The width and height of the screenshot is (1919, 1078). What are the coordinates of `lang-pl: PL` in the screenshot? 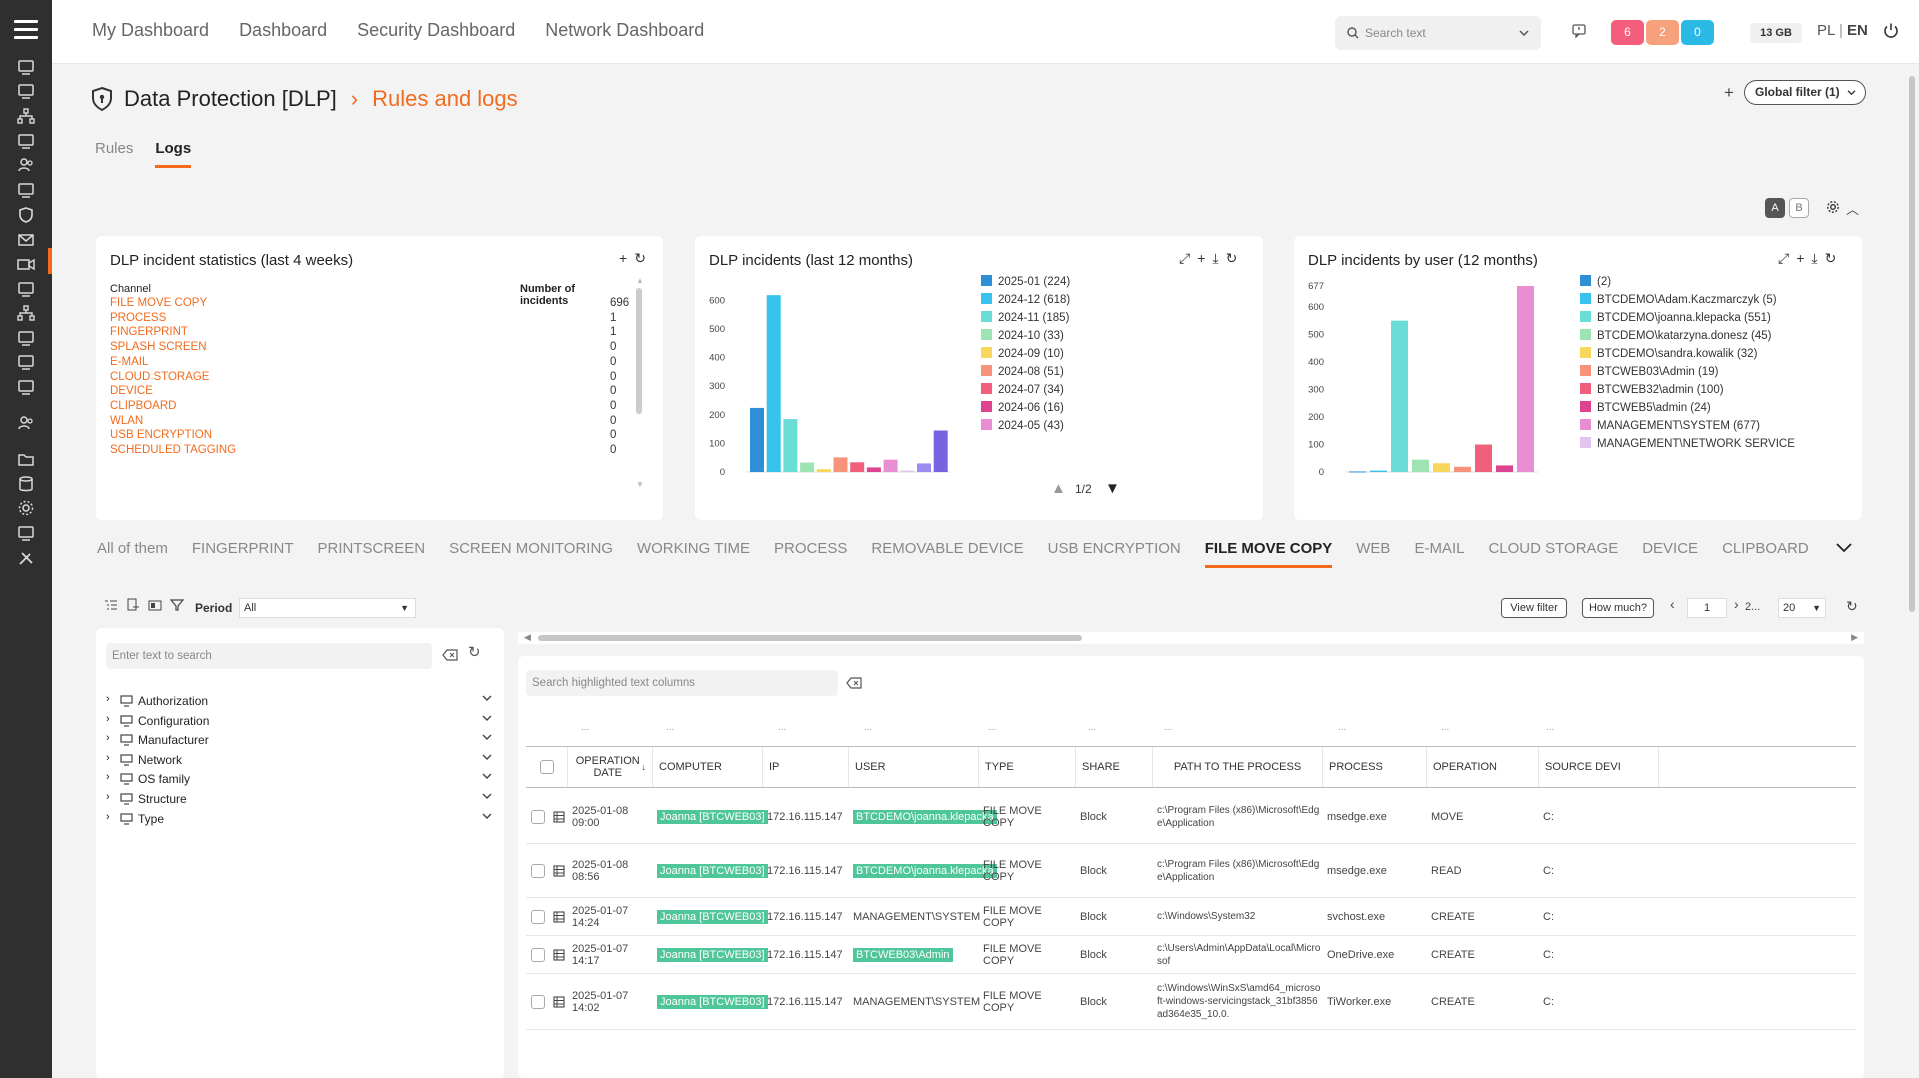 It's located at (1826, 30).